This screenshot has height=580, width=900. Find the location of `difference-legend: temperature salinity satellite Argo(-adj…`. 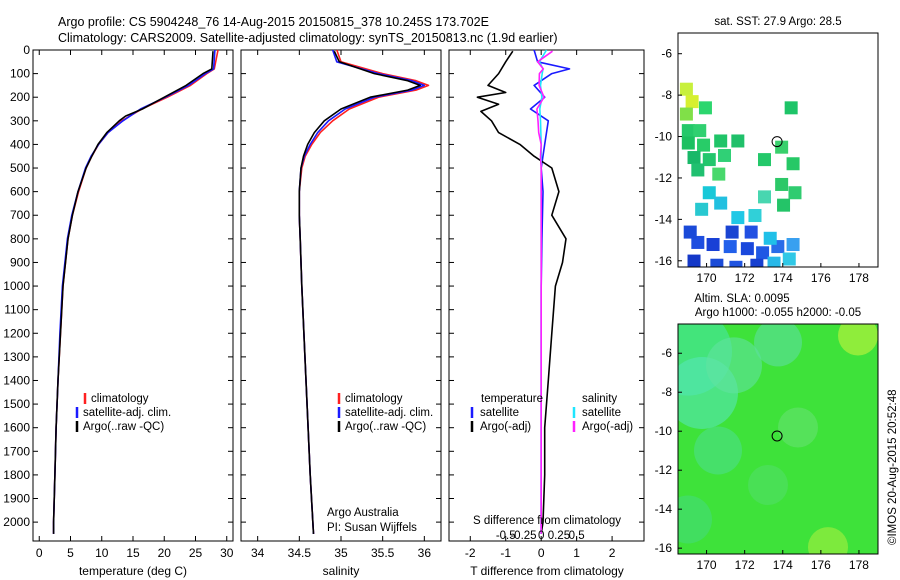

difference-legend: temperature salinity satellite Argo(-adj… is located at coordinates (551, 460).